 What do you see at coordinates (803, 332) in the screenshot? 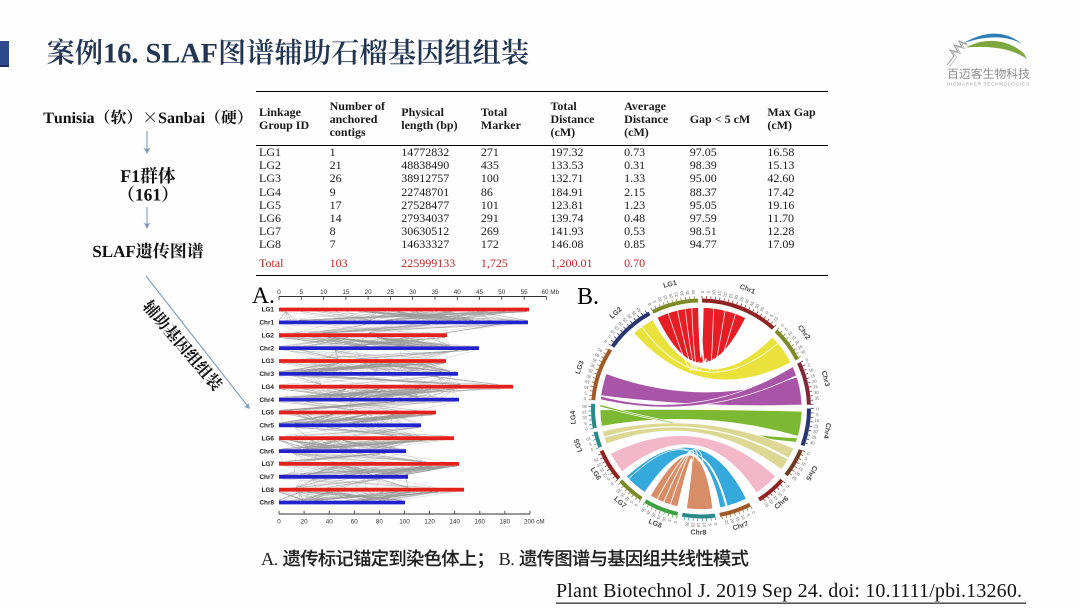
I see `svg-text: Chr2` at bounding box center [803, 332].